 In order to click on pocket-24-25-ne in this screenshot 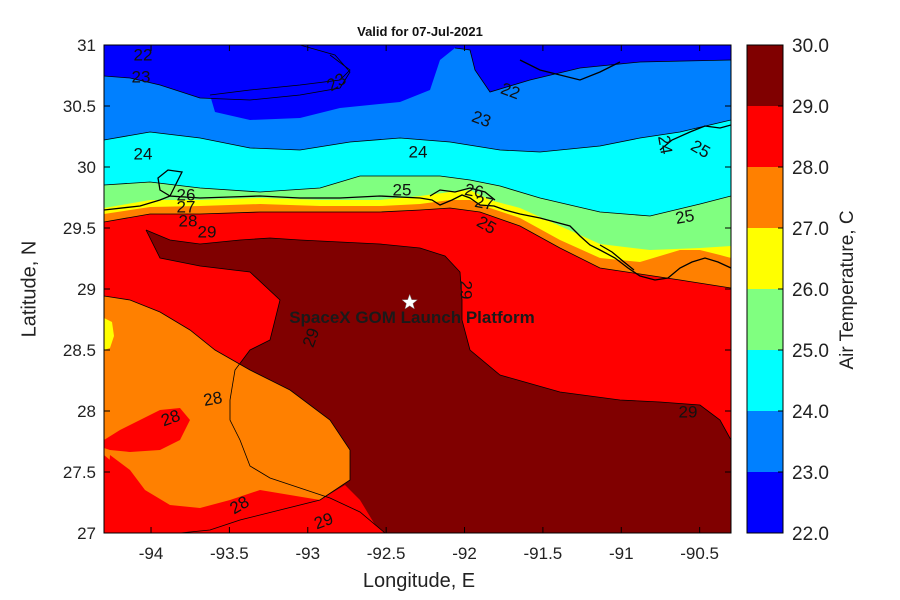, I will do `click(705, 147)`.